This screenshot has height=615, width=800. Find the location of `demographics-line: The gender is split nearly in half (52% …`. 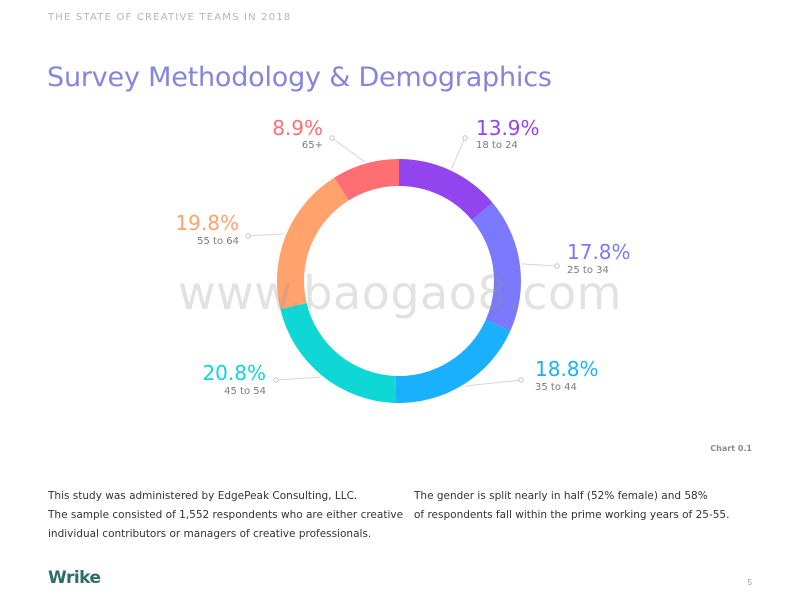

demographics-line: The gender is split nearly in half (52% … is located at coordinates (561, 496).